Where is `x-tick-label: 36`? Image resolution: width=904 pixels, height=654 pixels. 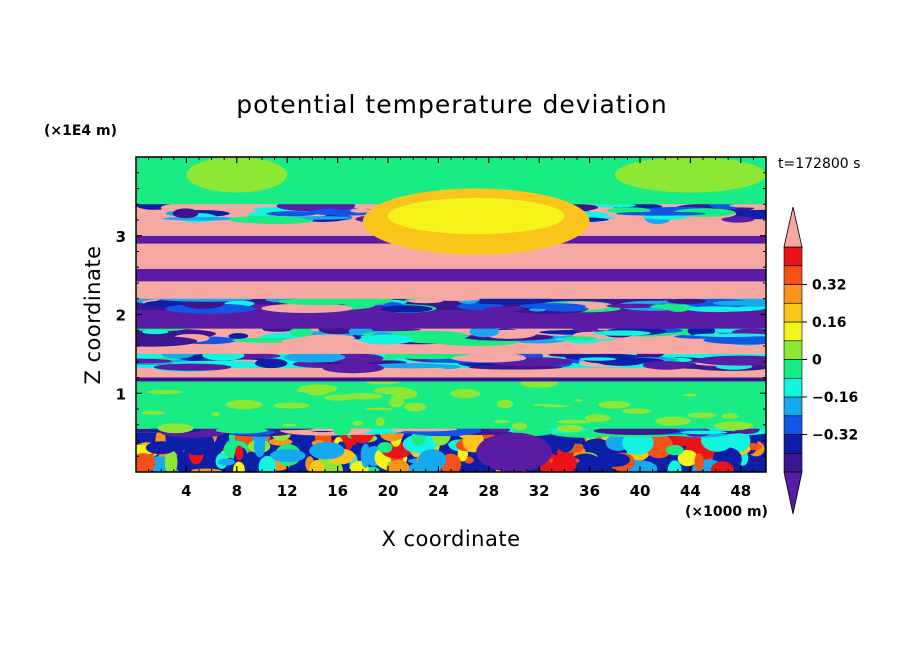
x-tick-label: 36 is located at coordinates (589, 491).